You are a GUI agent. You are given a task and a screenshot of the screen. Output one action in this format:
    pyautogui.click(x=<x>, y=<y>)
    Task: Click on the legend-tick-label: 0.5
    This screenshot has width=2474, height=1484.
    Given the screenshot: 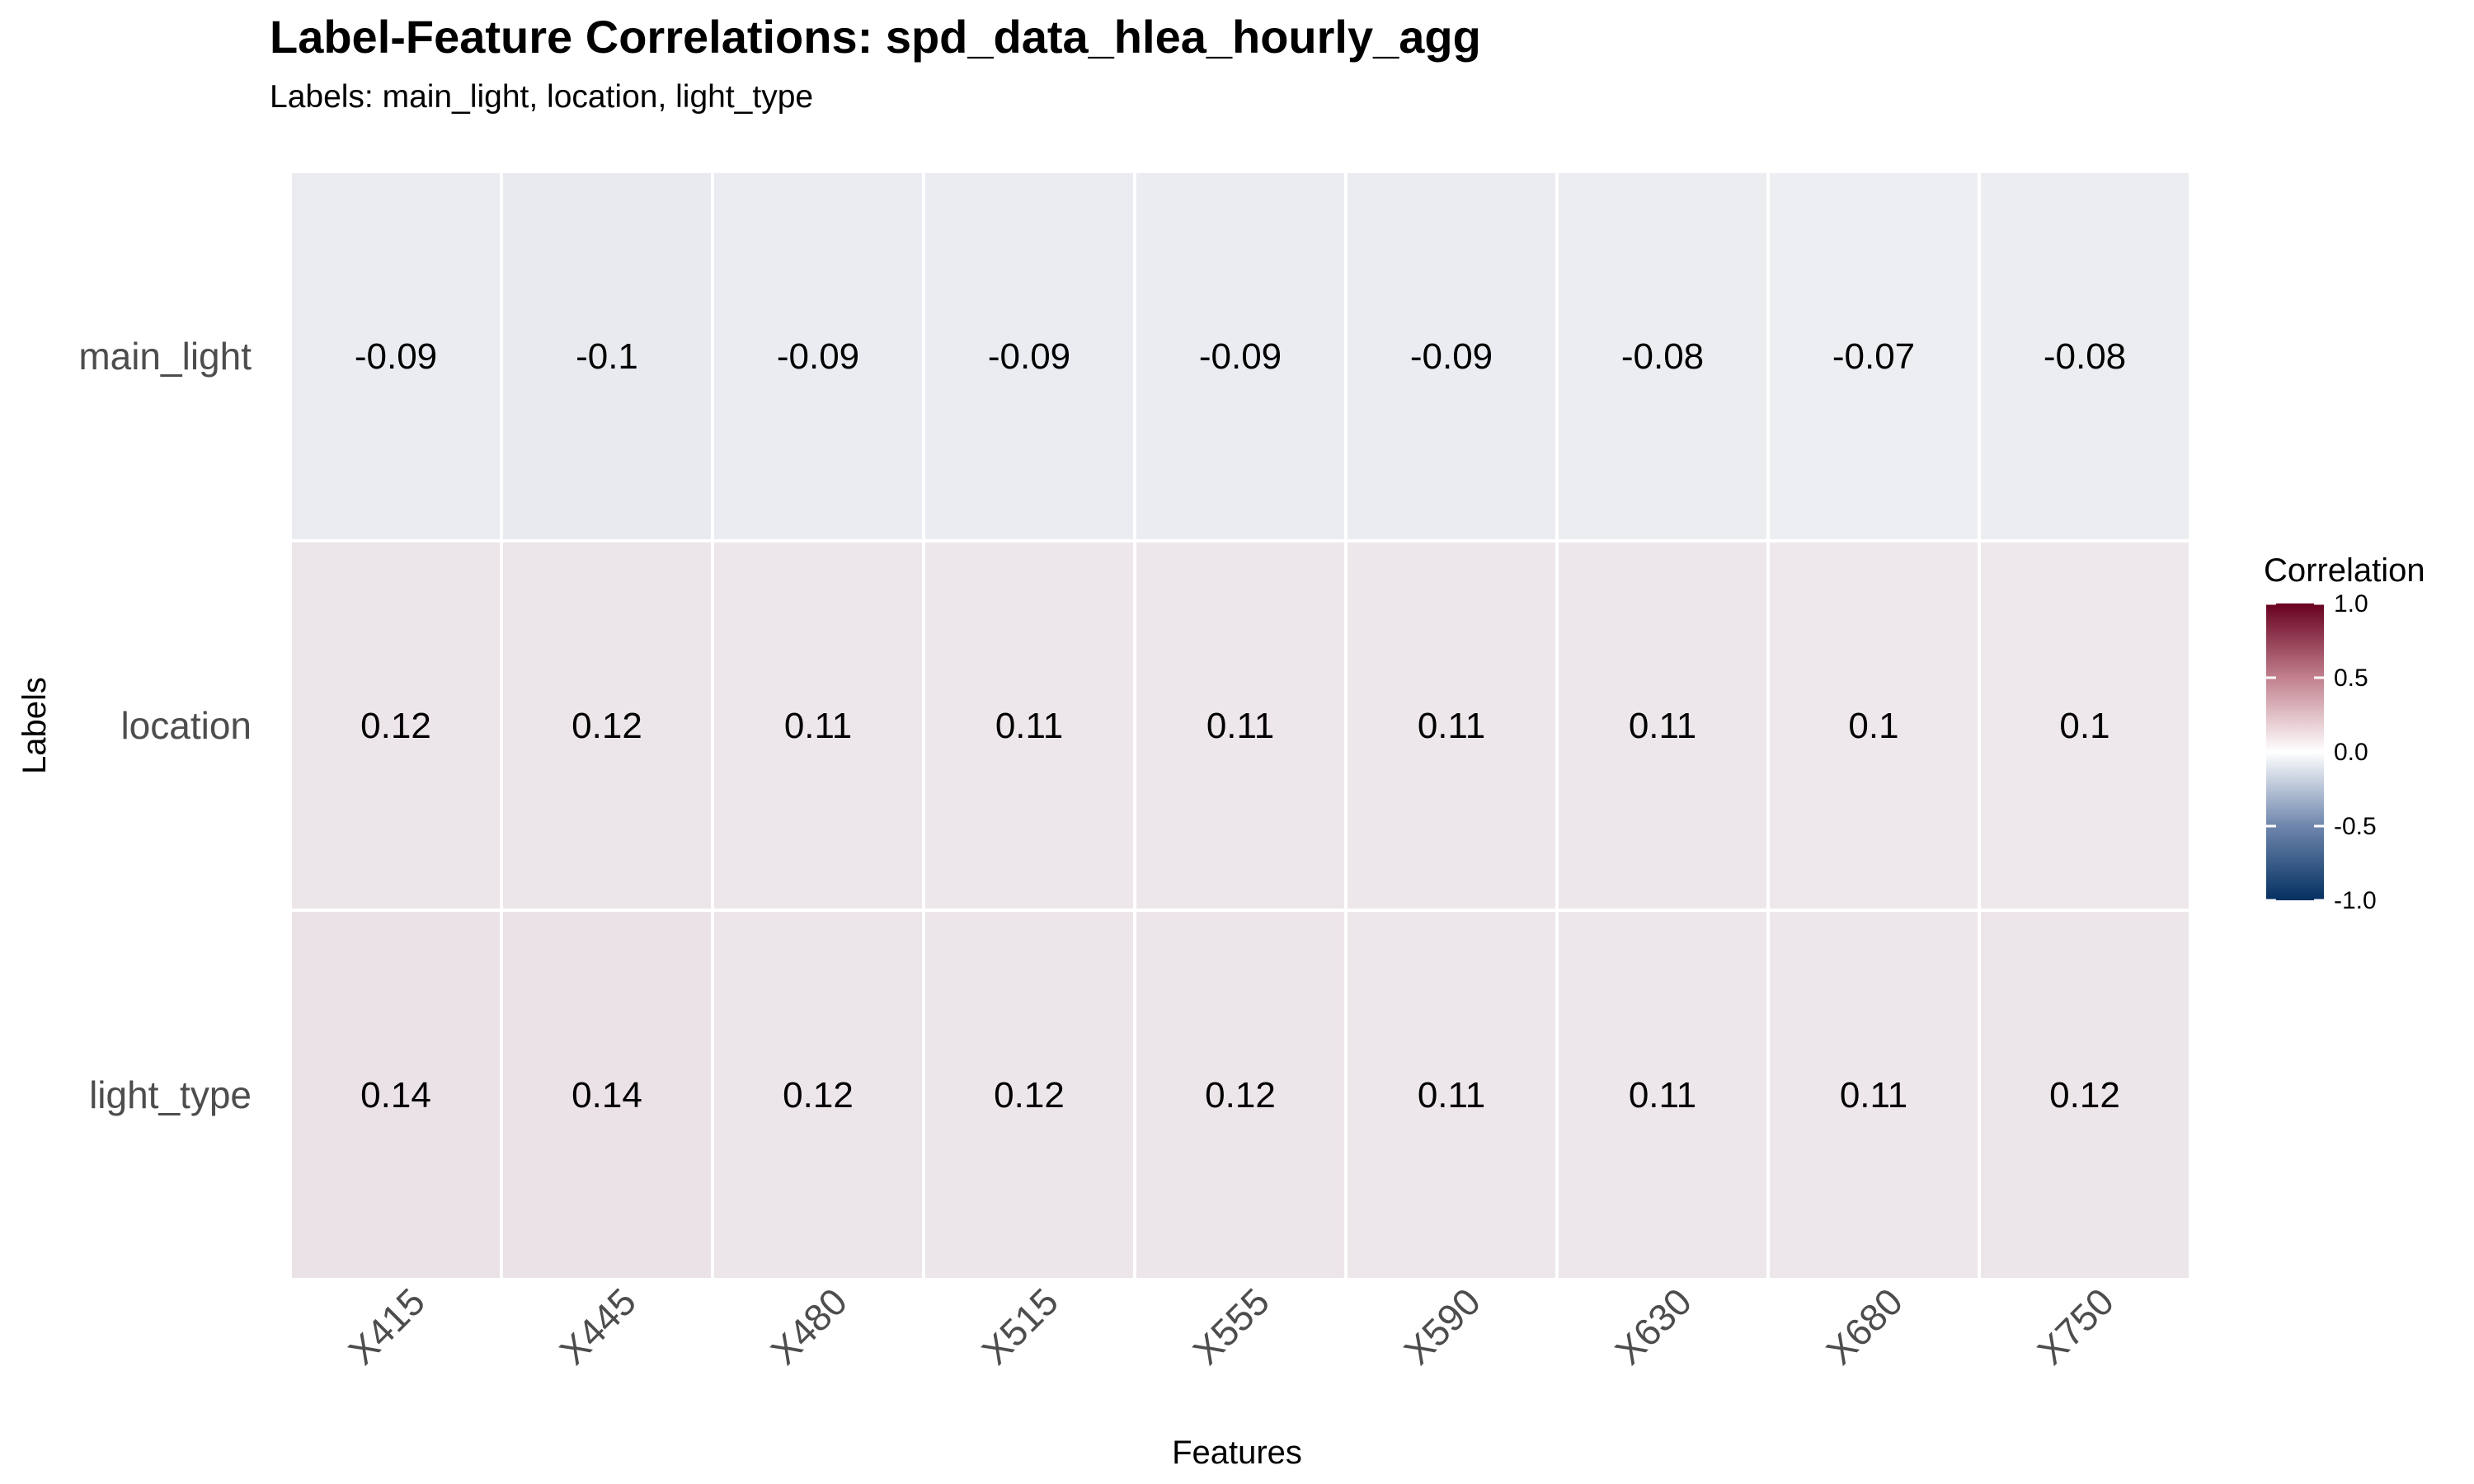 What is the action you would take?
    pyautogui.click(x=2351, y=678)
    